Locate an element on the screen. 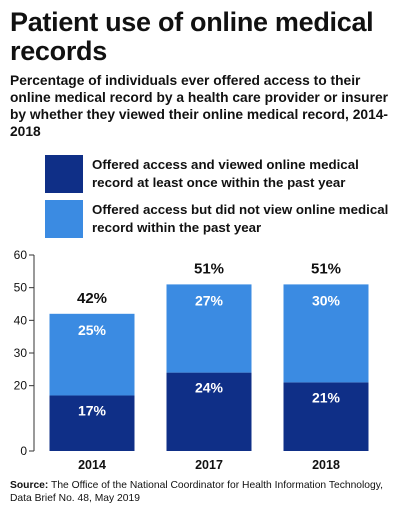 Image resolution: width=400 pixels, height=515 pixels. y-tick-label-30: 30 is located at coordinates (21, 353).